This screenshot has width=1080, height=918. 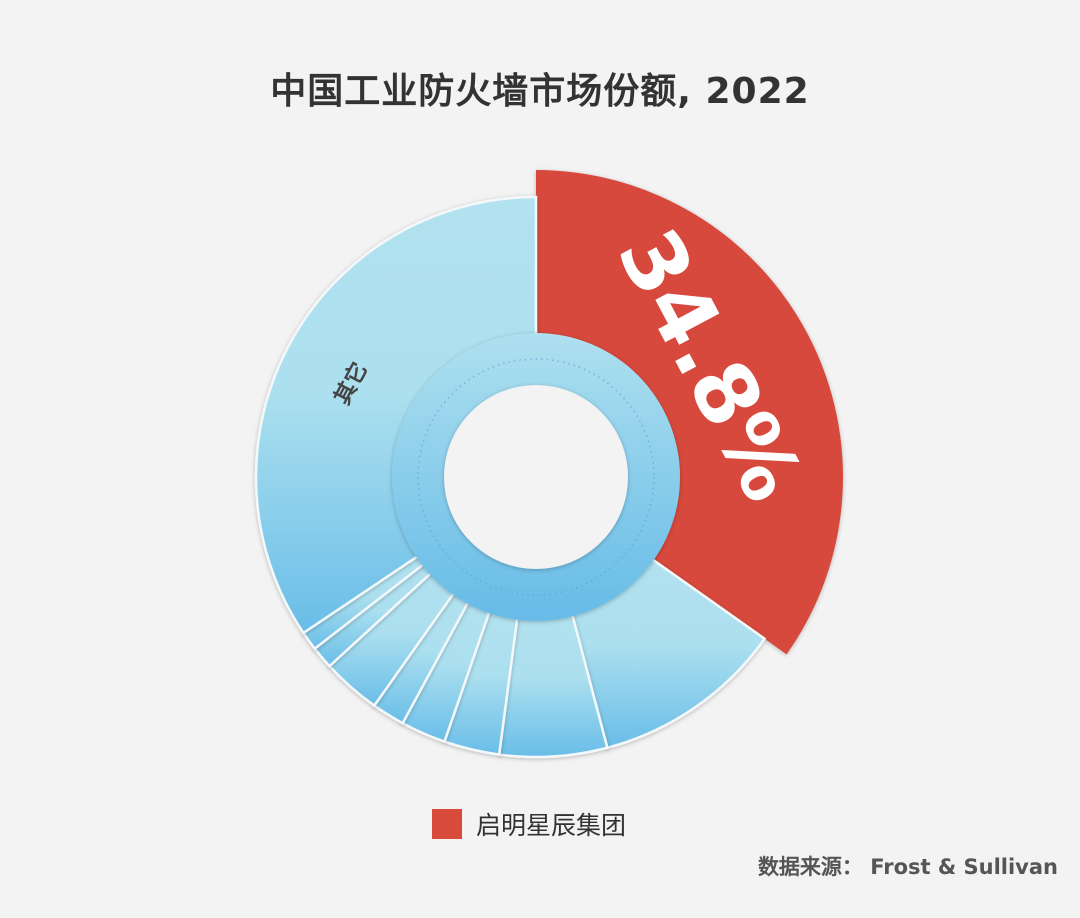 I want to click on donut-hole, so click(x=536, y=477).